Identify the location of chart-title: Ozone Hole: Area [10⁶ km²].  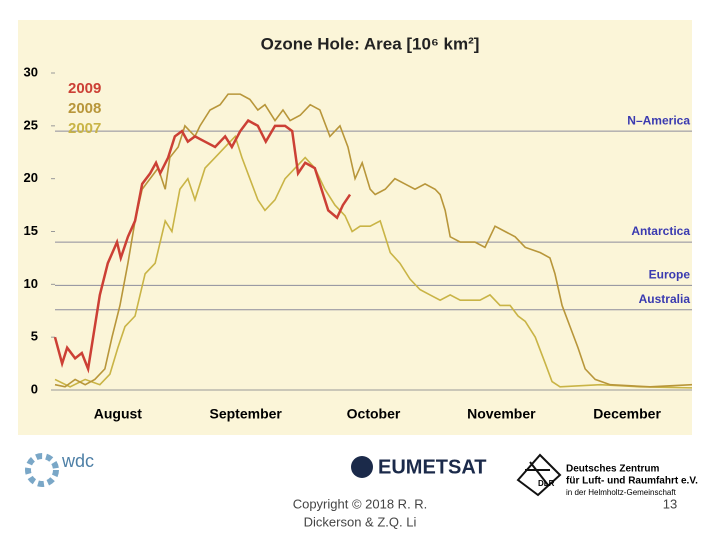
(370, 43).